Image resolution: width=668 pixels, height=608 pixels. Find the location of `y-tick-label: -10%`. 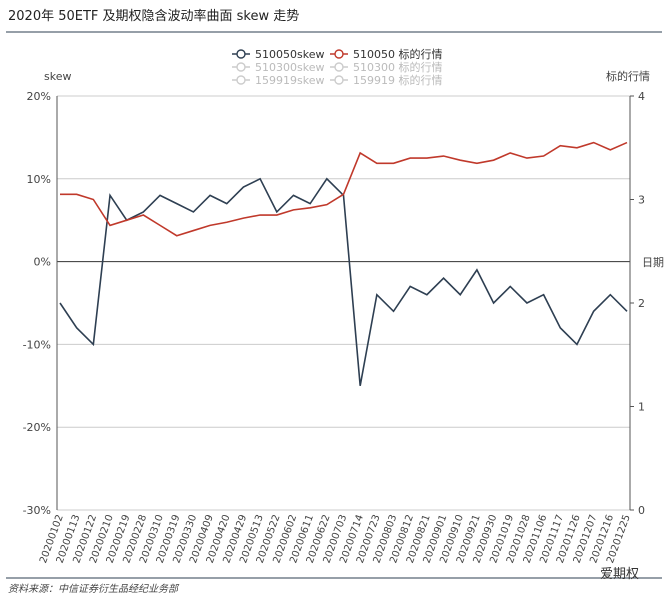

y-tick-label: -10% is located at coordinates (37, 344).